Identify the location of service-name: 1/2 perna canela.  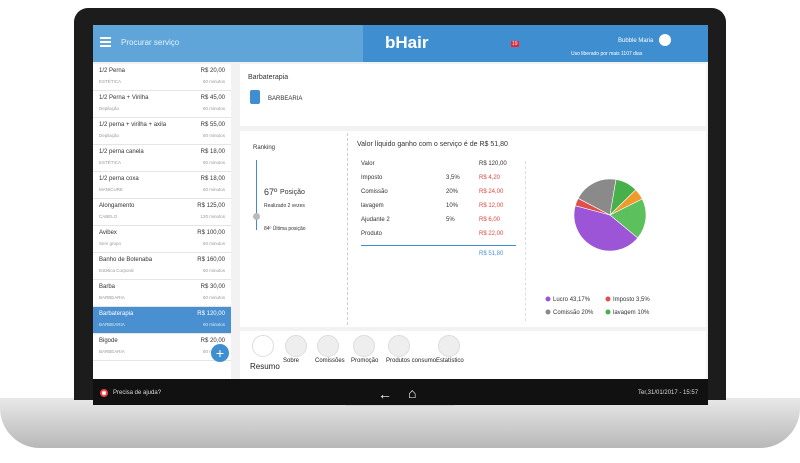
(121, 152).